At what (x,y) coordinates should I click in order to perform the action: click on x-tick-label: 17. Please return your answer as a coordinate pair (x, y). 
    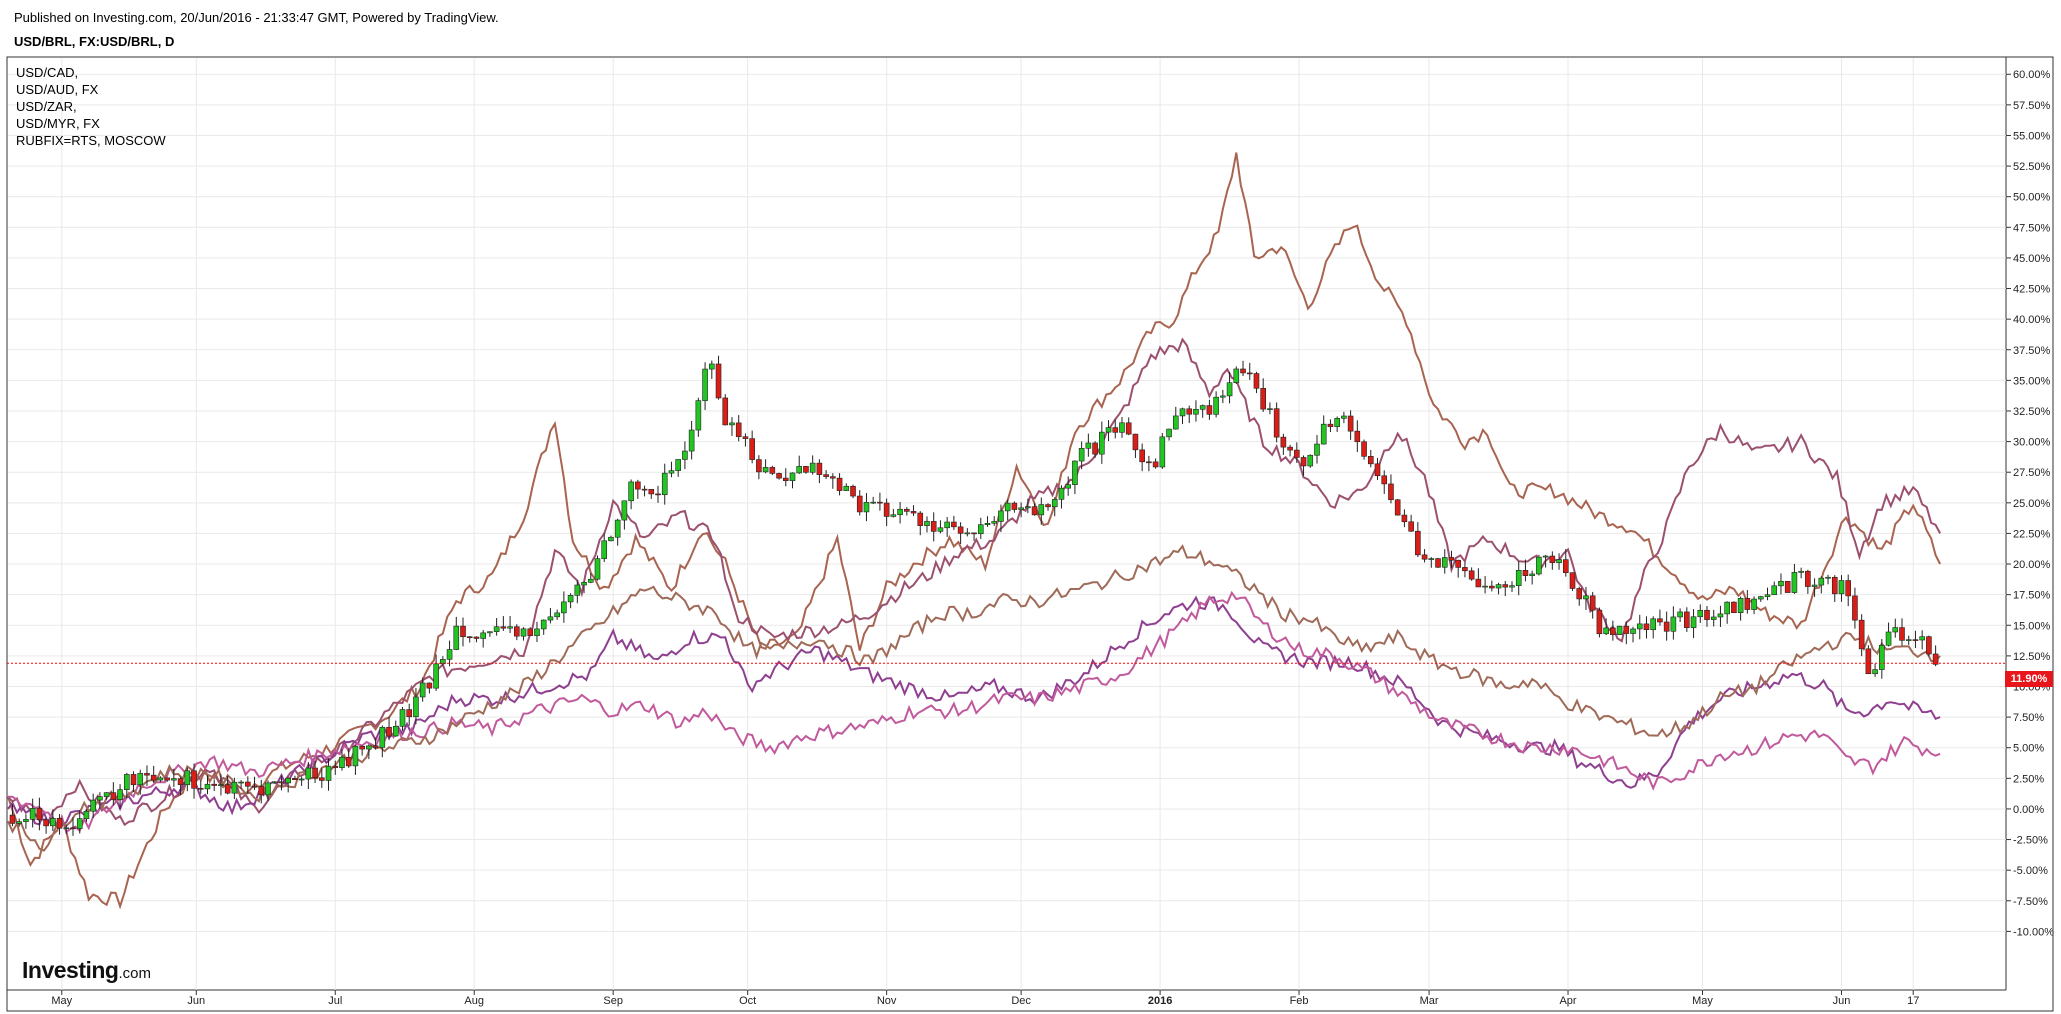
    Looking at the image, I should click on (1913, 1001).